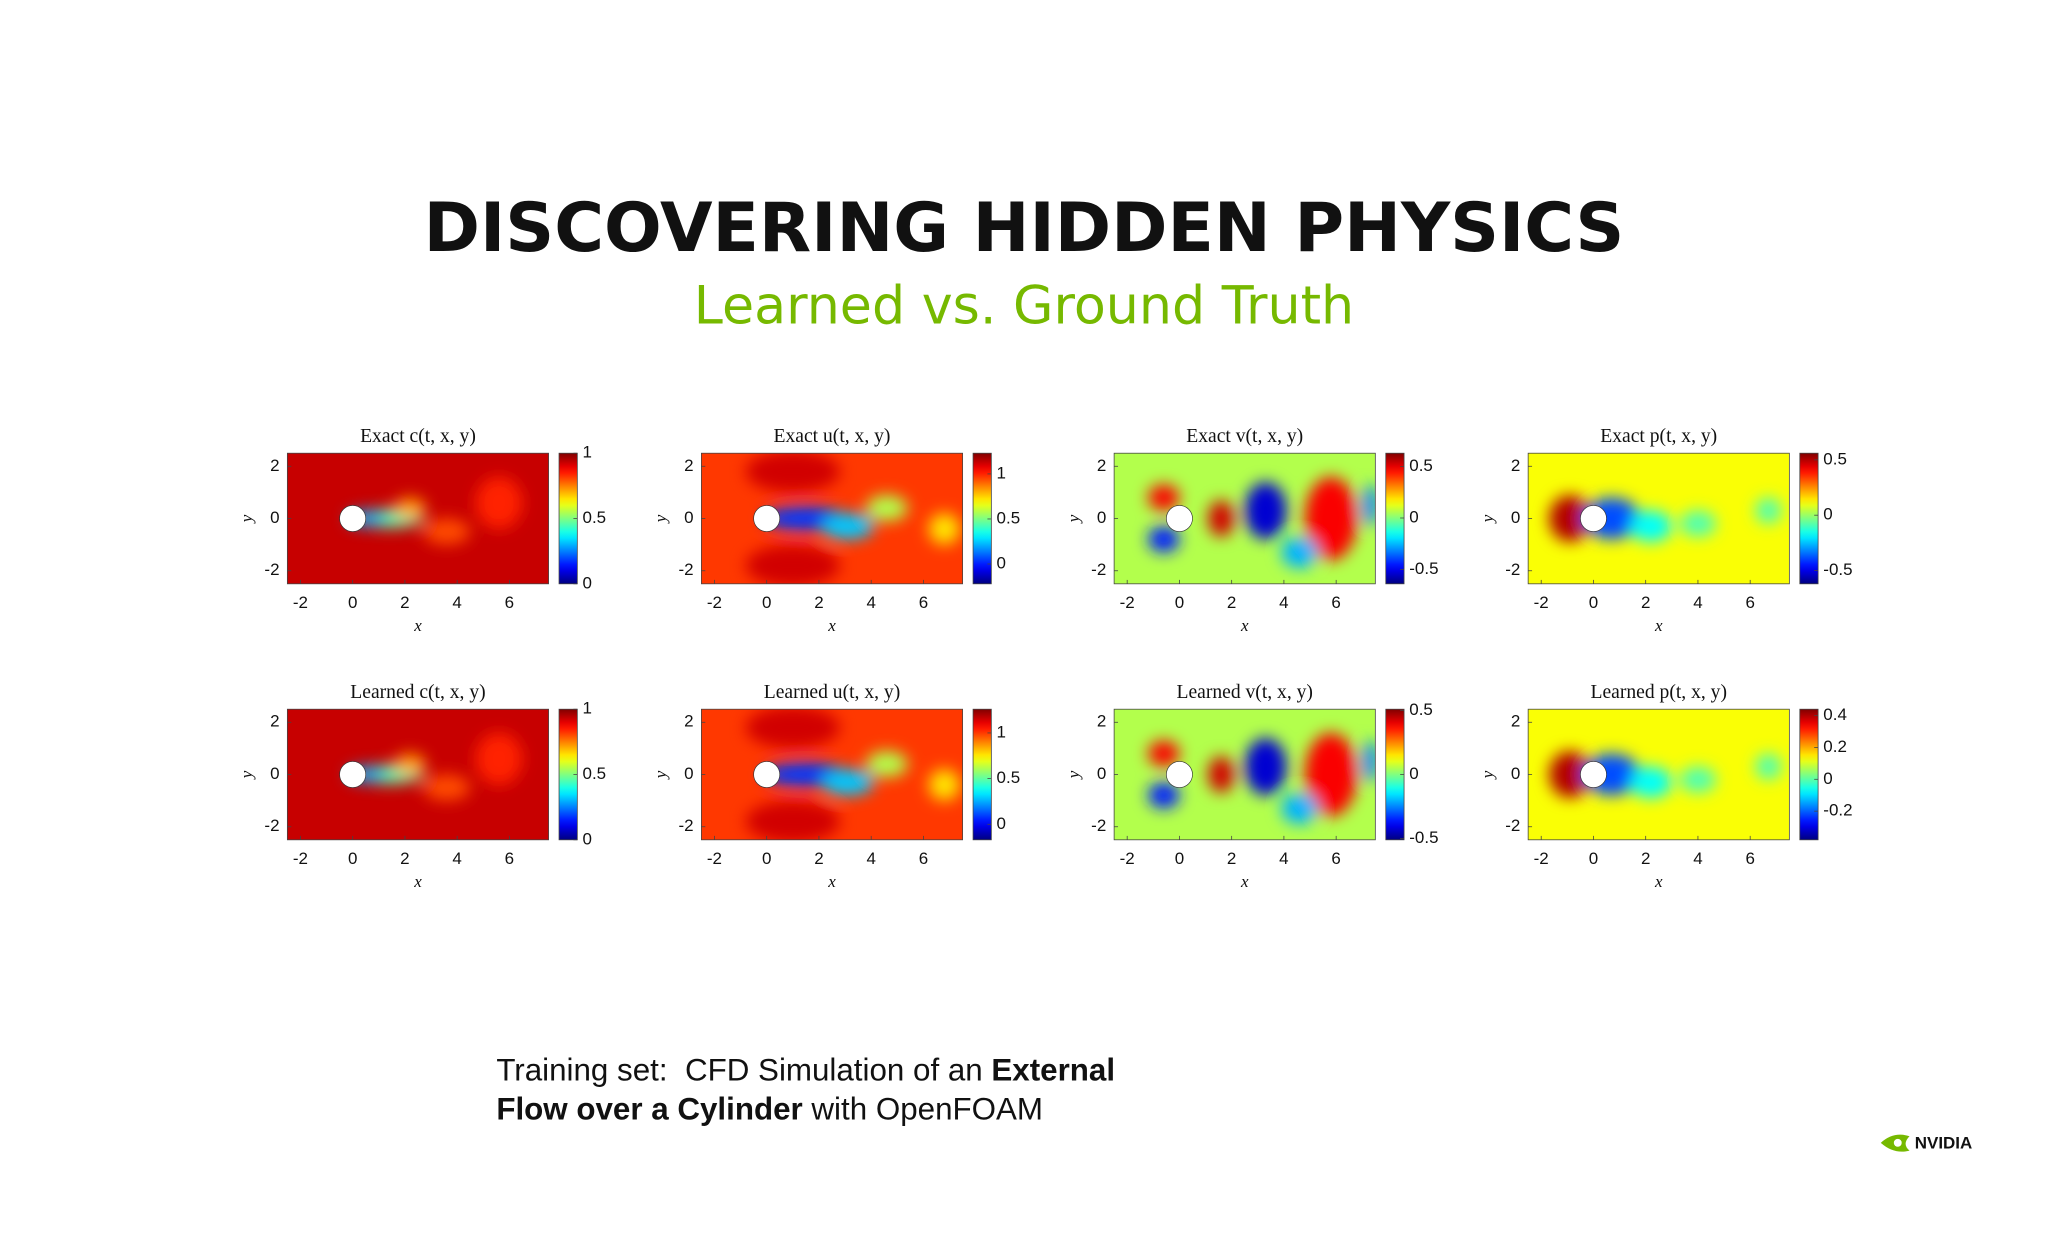 This screenshot has height=1243, width=2048. I want to click on caption-bold: Flow over a Cylinder, so click(649, 1109).